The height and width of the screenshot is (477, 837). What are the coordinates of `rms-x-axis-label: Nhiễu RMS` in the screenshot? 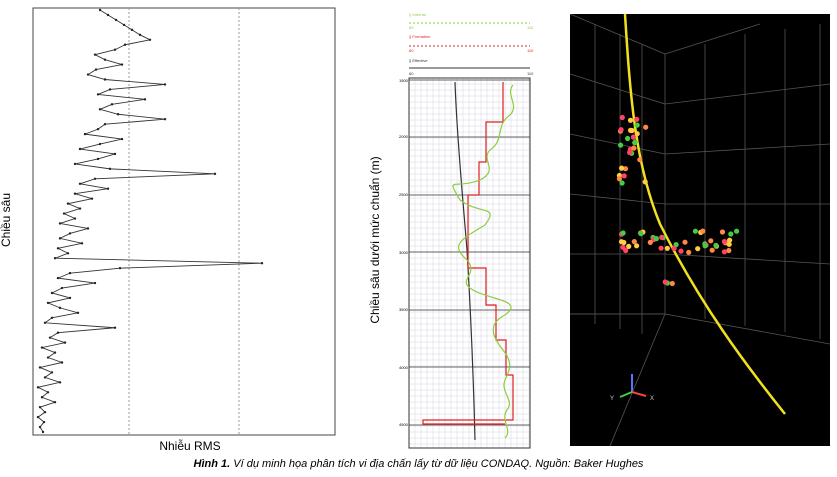 It's located at (189, 445).